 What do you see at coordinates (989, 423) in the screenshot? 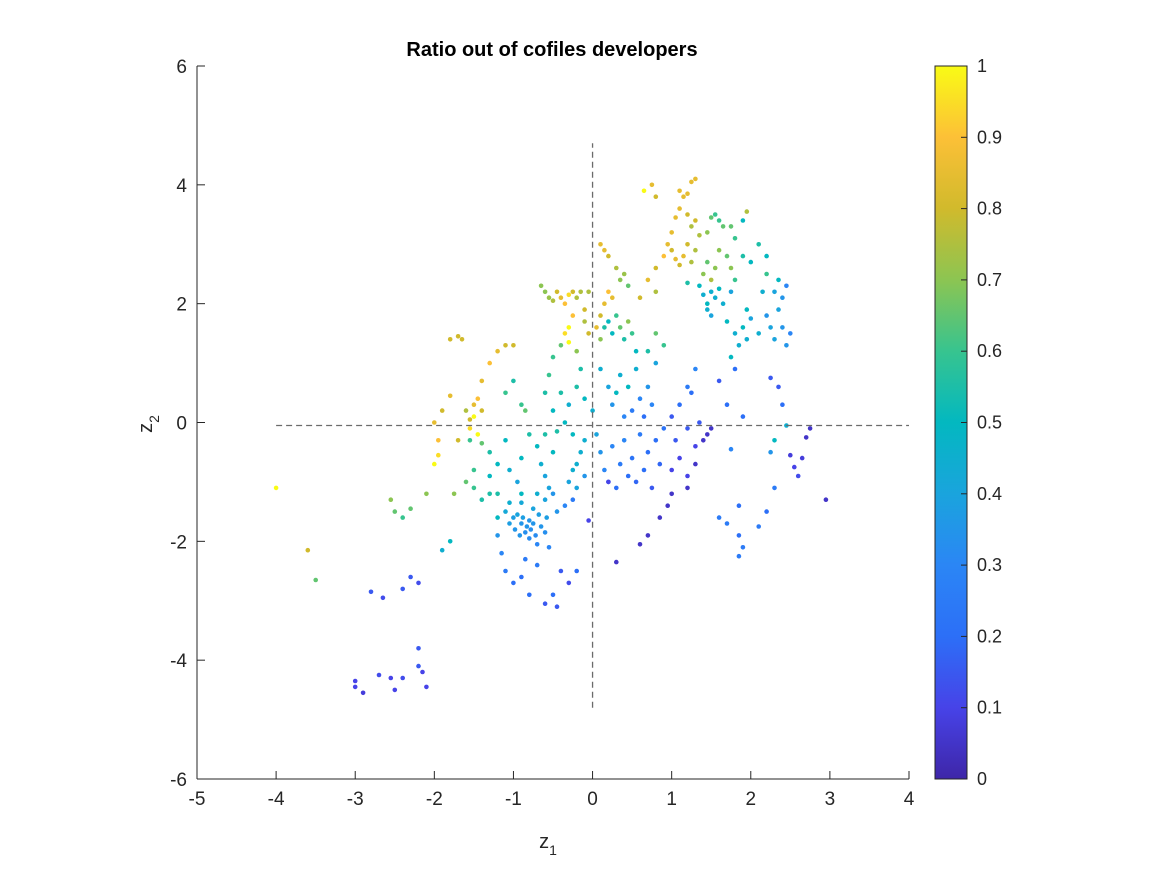
I see `colorbar-tick-label: 0.5` at bounding box center [989, 423].